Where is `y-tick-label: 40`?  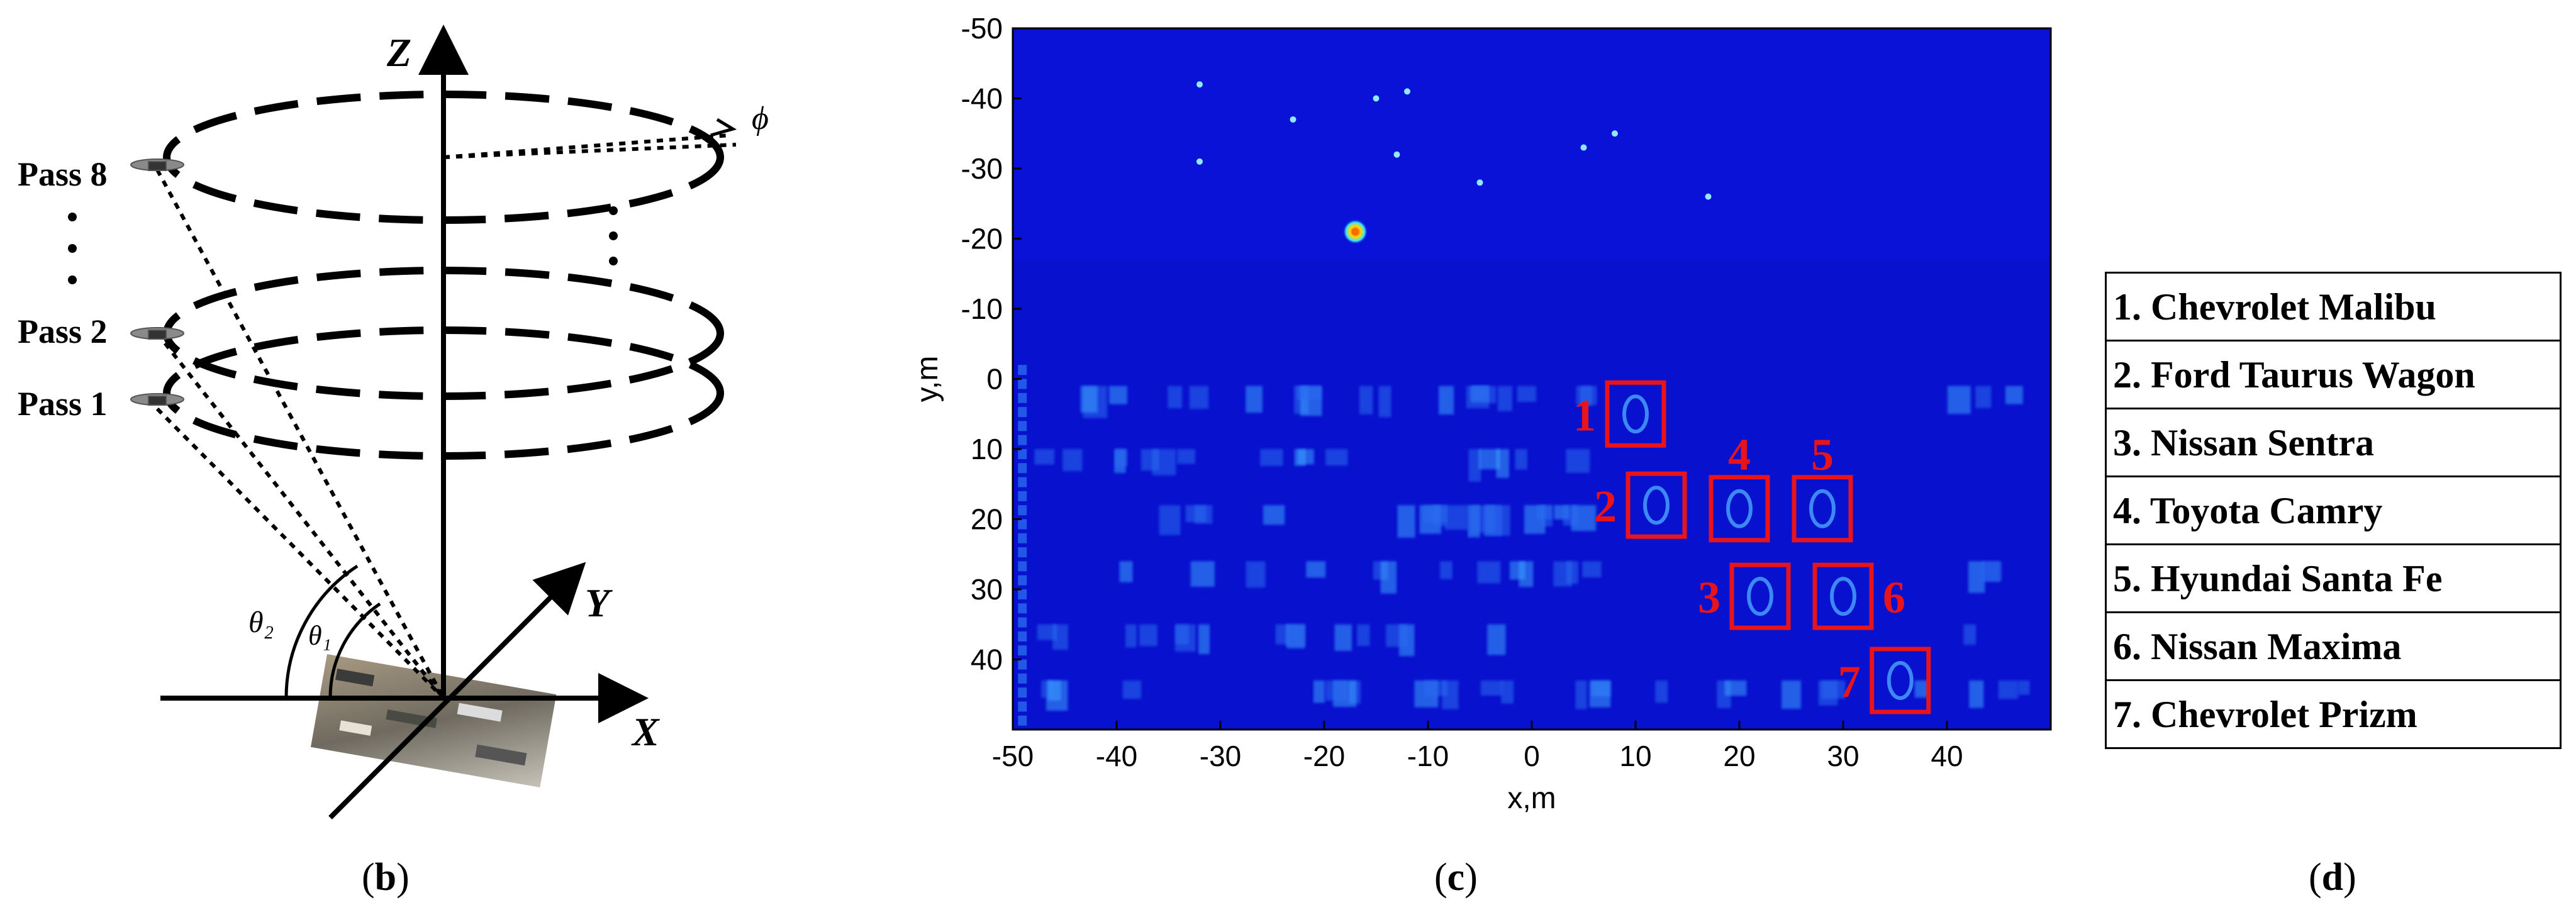
y-tick-label: 40 is located at coordinates (987, 659).